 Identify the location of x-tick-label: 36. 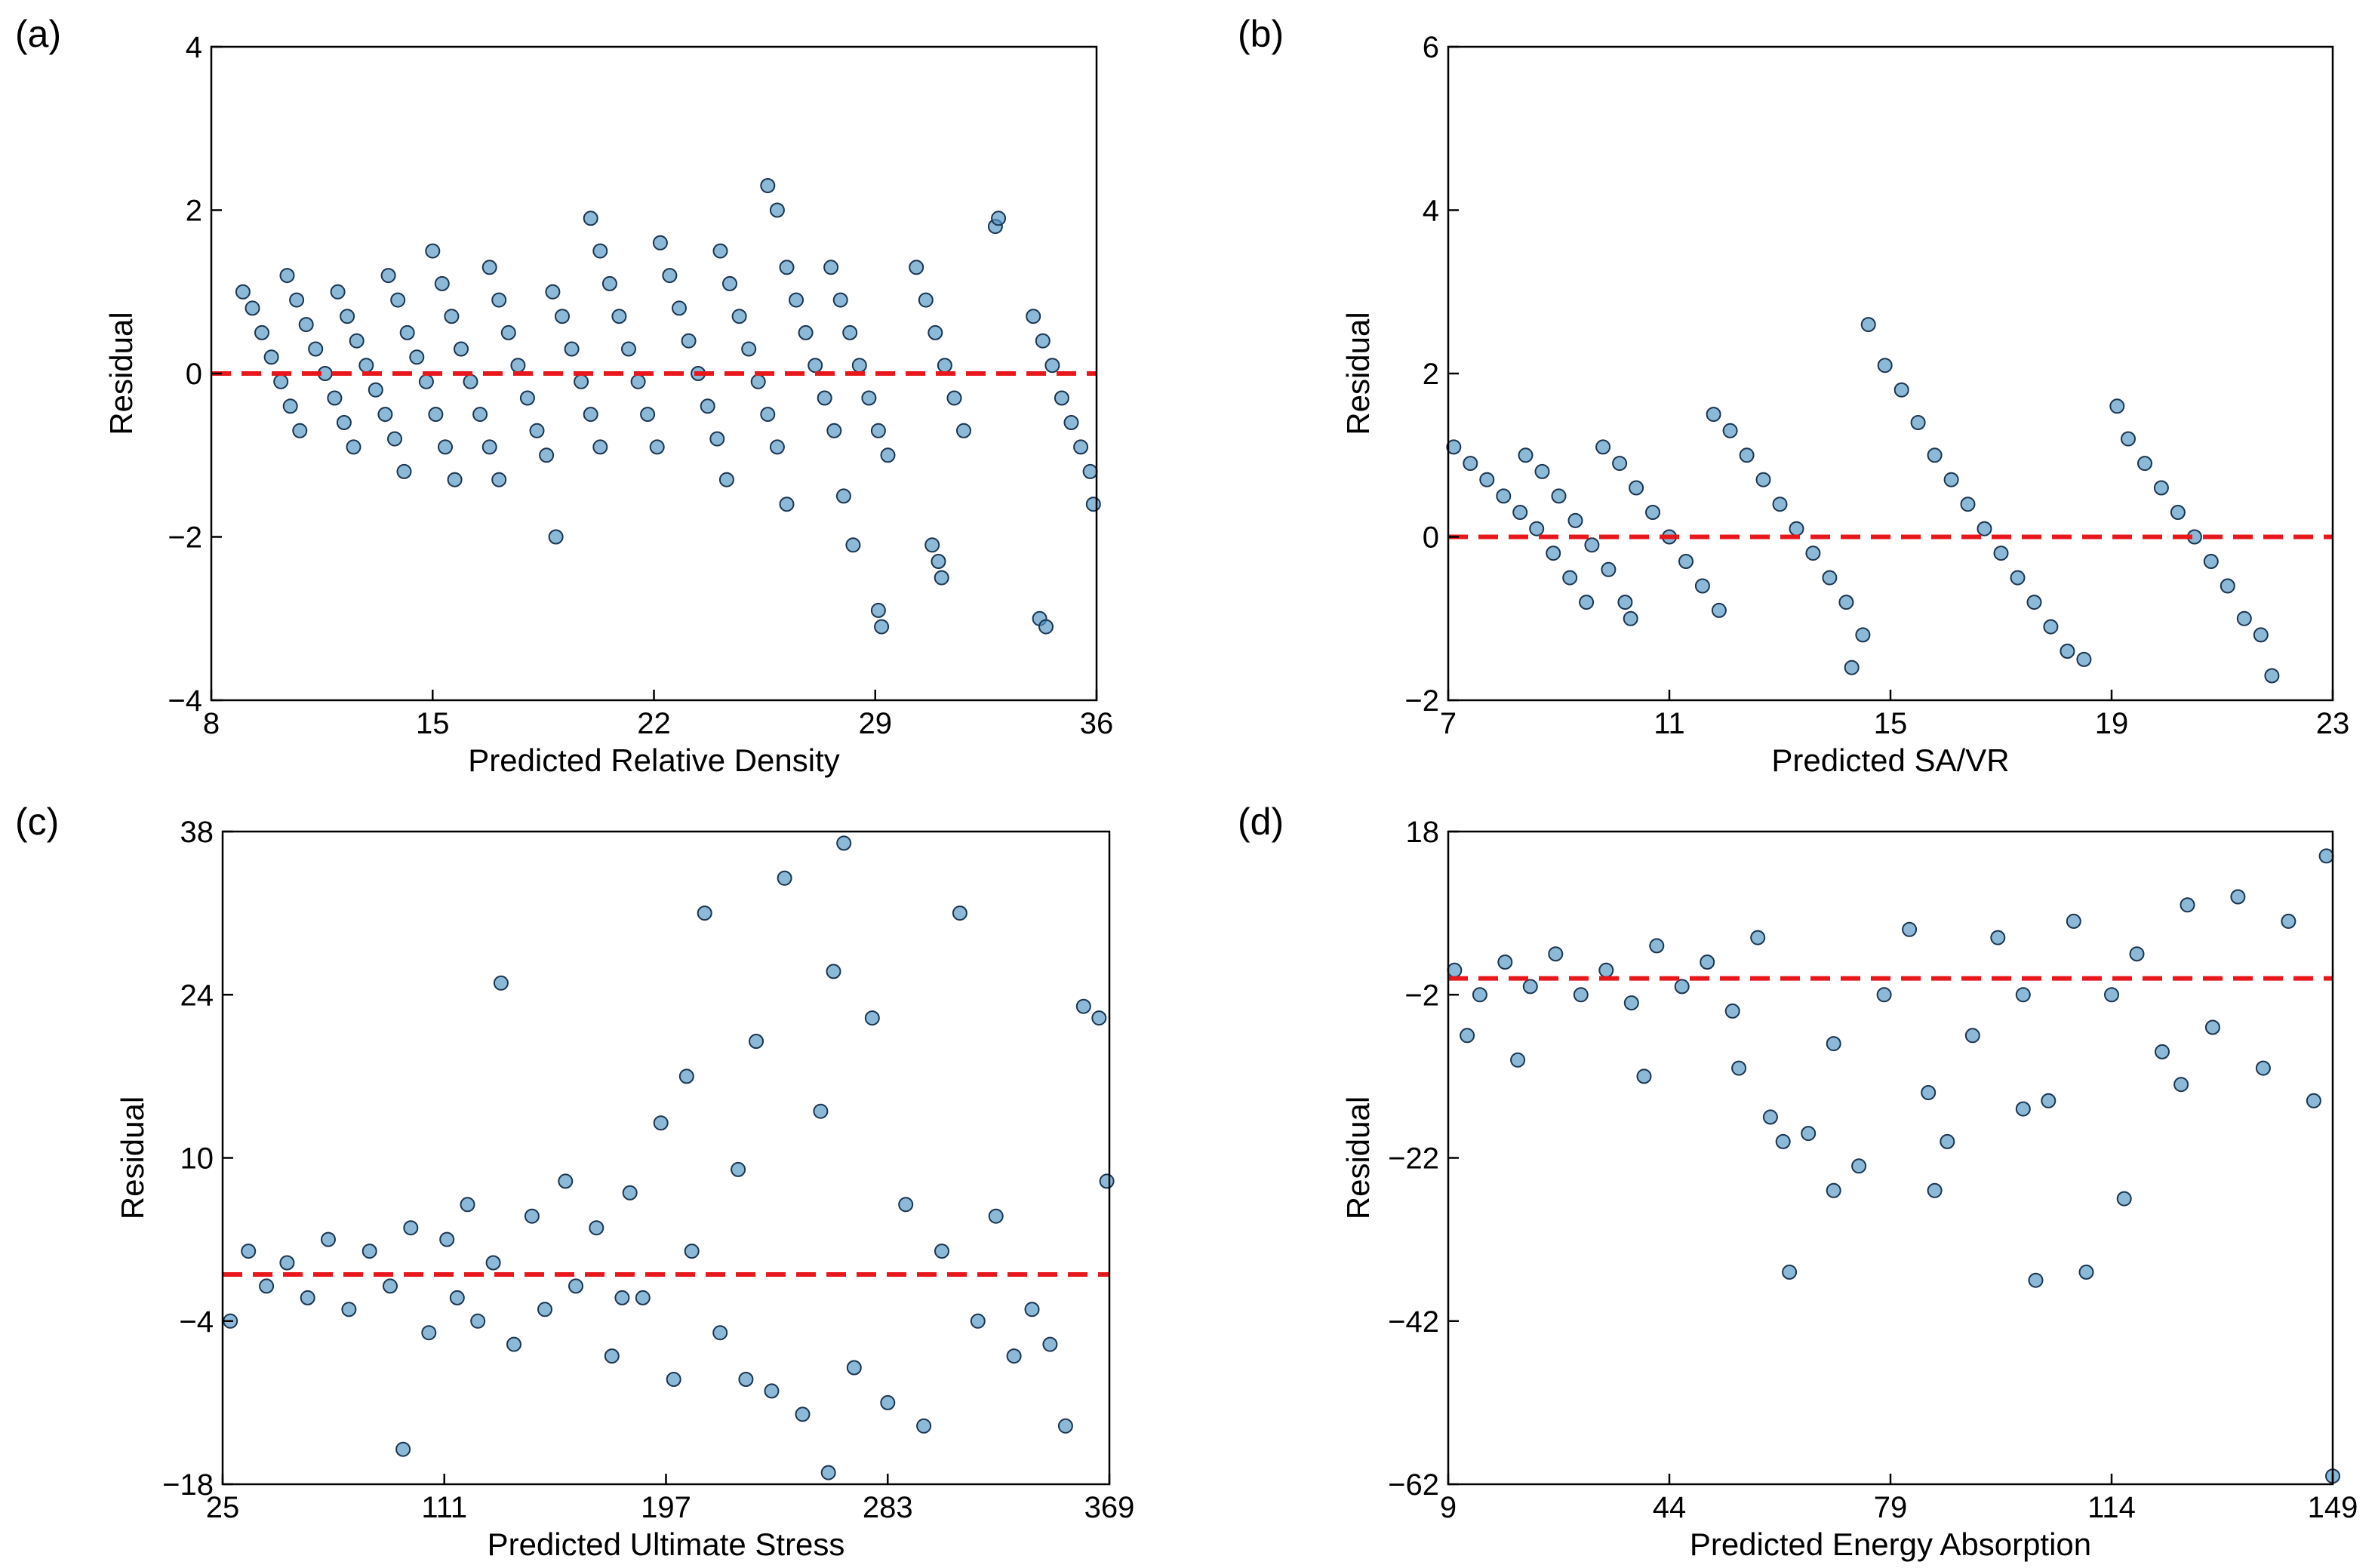
(1097, 723).